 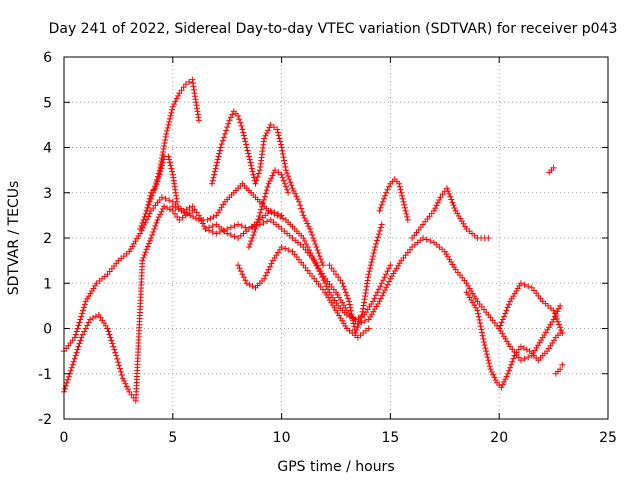 What do you see at coordinates (47, 58) in the screenshot?
I see `y-tick-label: 6` at bounding box center [47, 58].